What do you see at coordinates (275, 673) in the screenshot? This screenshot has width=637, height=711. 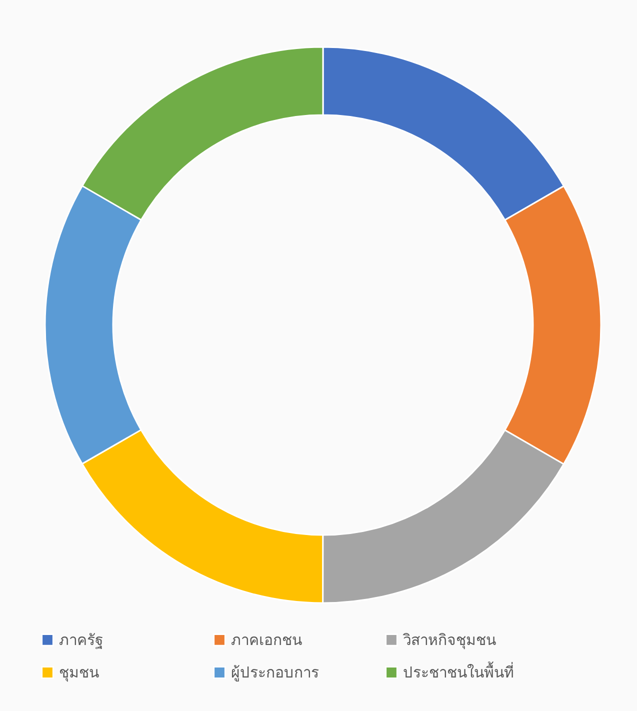 I see `legend-label: ผู้ประกอบการ` at bounding box center [275, 673].